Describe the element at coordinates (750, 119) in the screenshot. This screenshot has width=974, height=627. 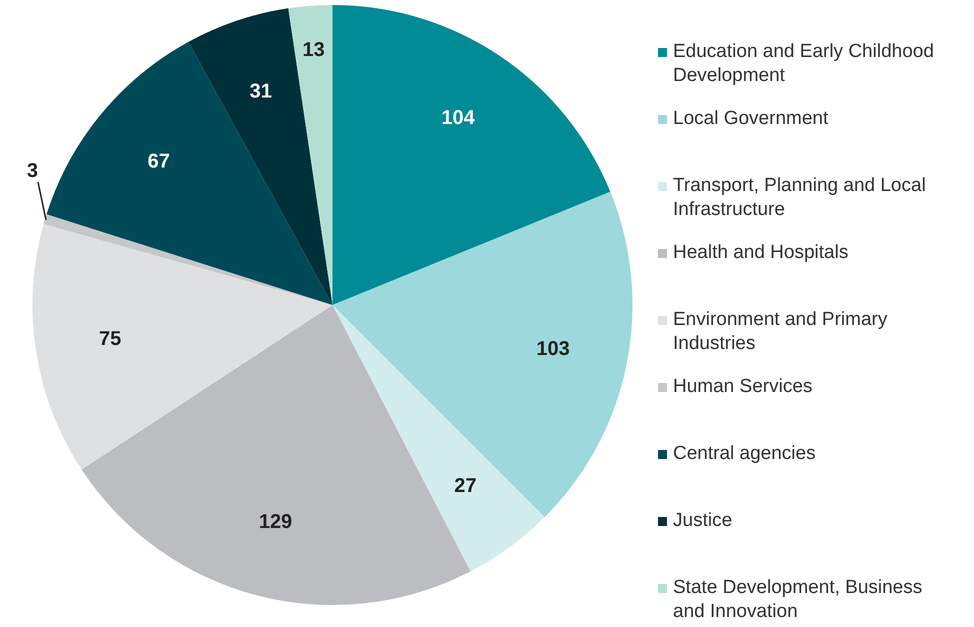
I see `legend-label: Local Government` at that location.